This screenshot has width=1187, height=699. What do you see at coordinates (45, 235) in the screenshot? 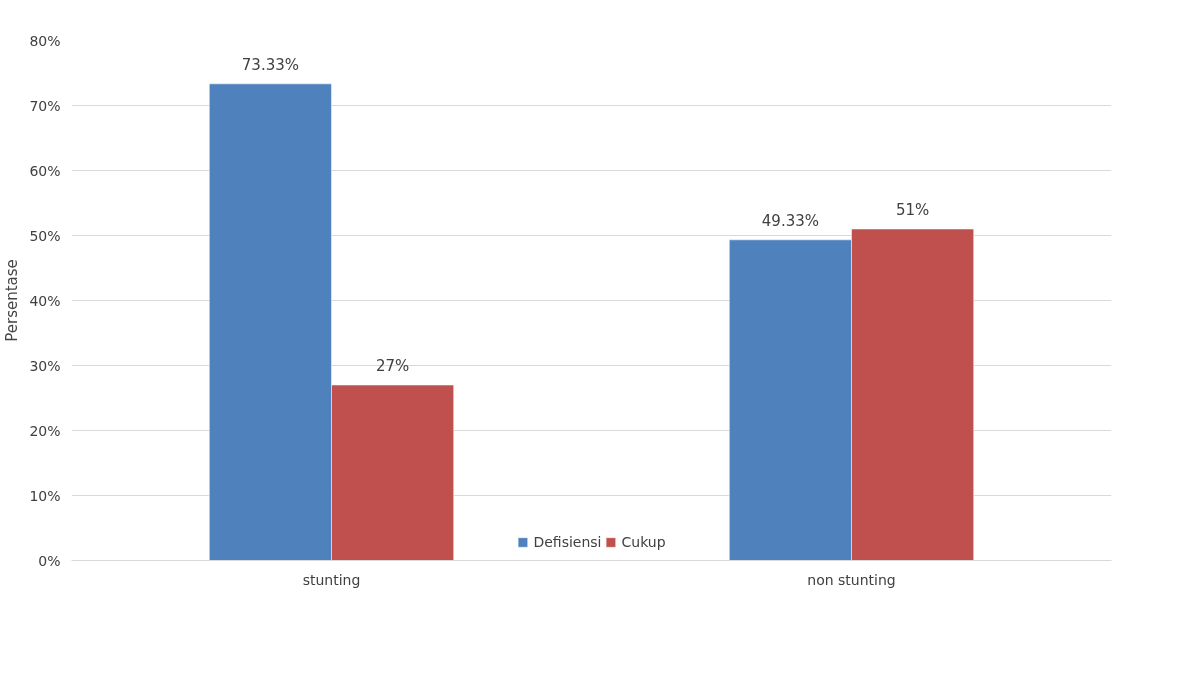
I see `y-tick-label: 50%` at bounding box center [45, 235].